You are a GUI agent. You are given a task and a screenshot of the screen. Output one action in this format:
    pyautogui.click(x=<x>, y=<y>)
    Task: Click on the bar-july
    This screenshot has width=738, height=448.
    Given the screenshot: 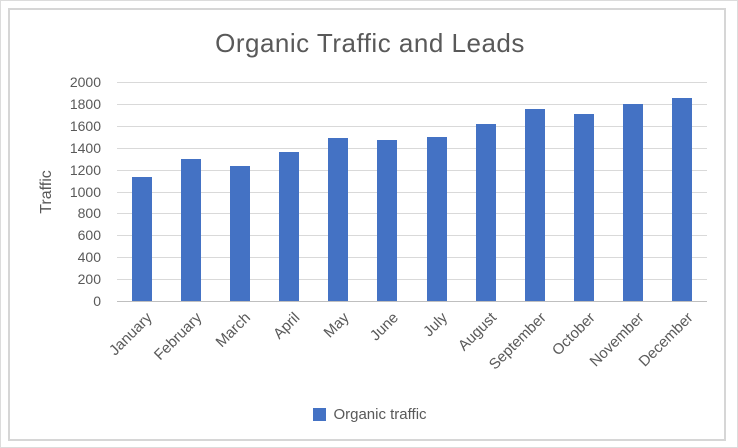 What is the action you would take?
    pyautogui.click(x=436, y=218)
    